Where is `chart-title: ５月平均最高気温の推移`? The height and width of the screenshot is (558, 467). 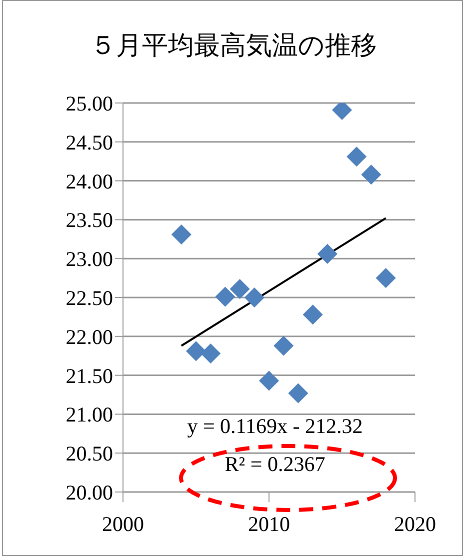 chart-title: ５月平均最高気温の推移 is located at coordinates (233, 46).